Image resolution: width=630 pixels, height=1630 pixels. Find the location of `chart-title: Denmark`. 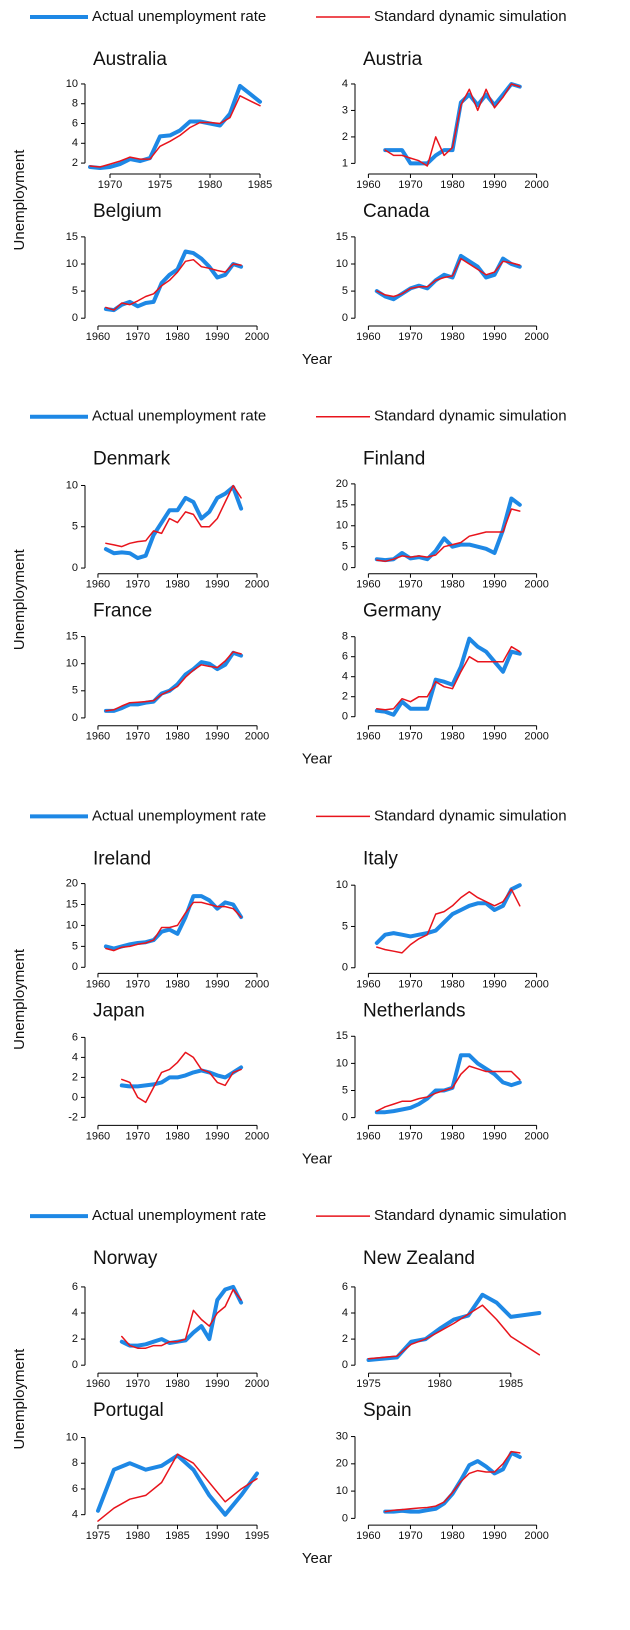

chart-title: Denmark is located at coordinates (132, 459).